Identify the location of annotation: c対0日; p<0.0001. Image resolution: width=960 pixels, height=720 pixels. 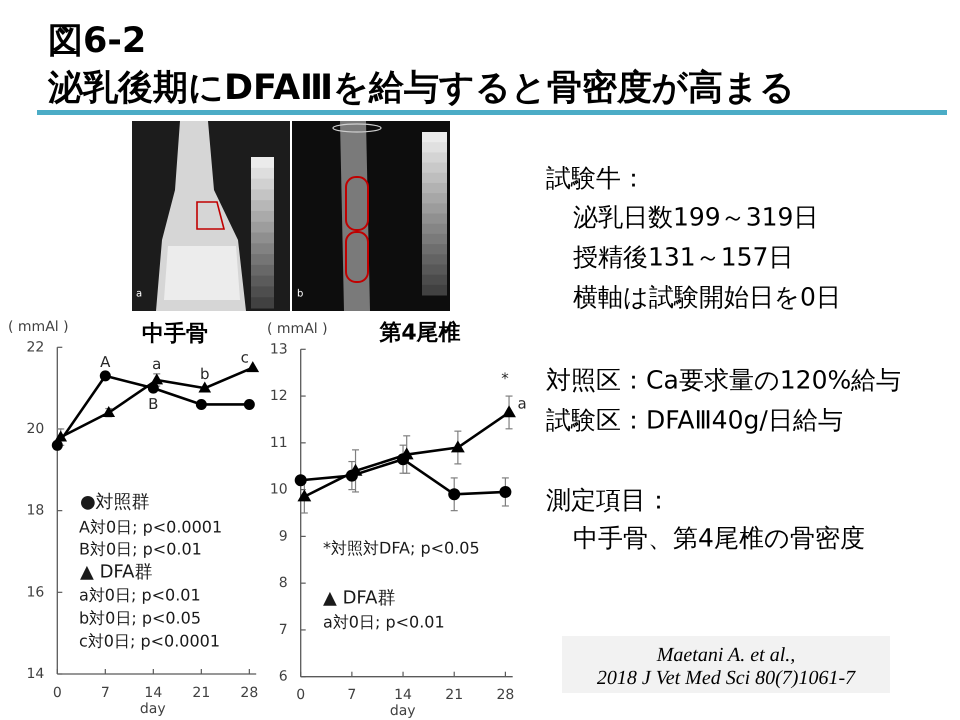
(149, 641).